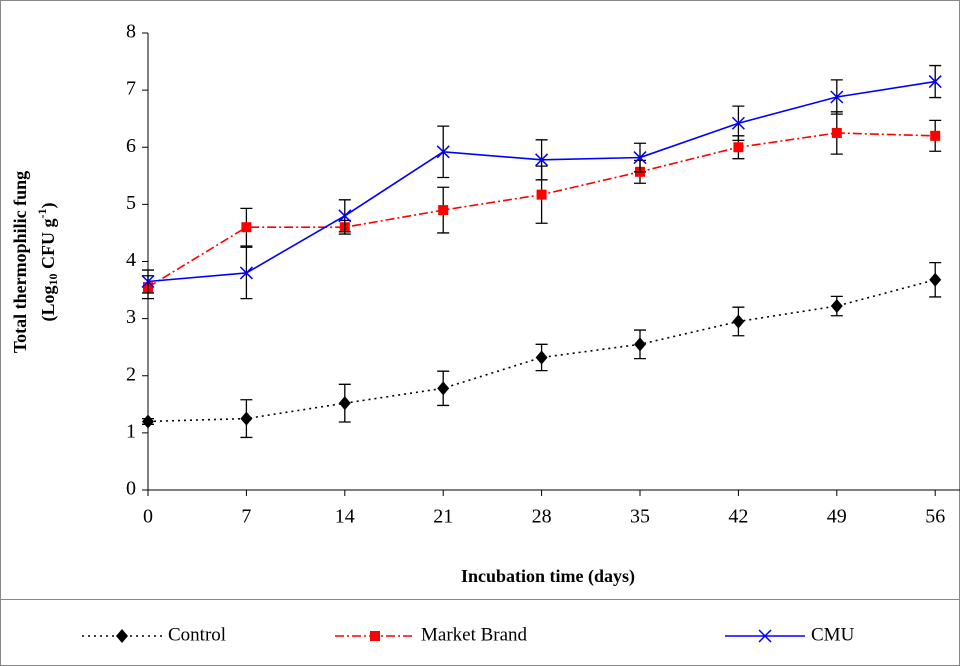  I want to click on y-axis-title-part: 10, so click(53, 280).